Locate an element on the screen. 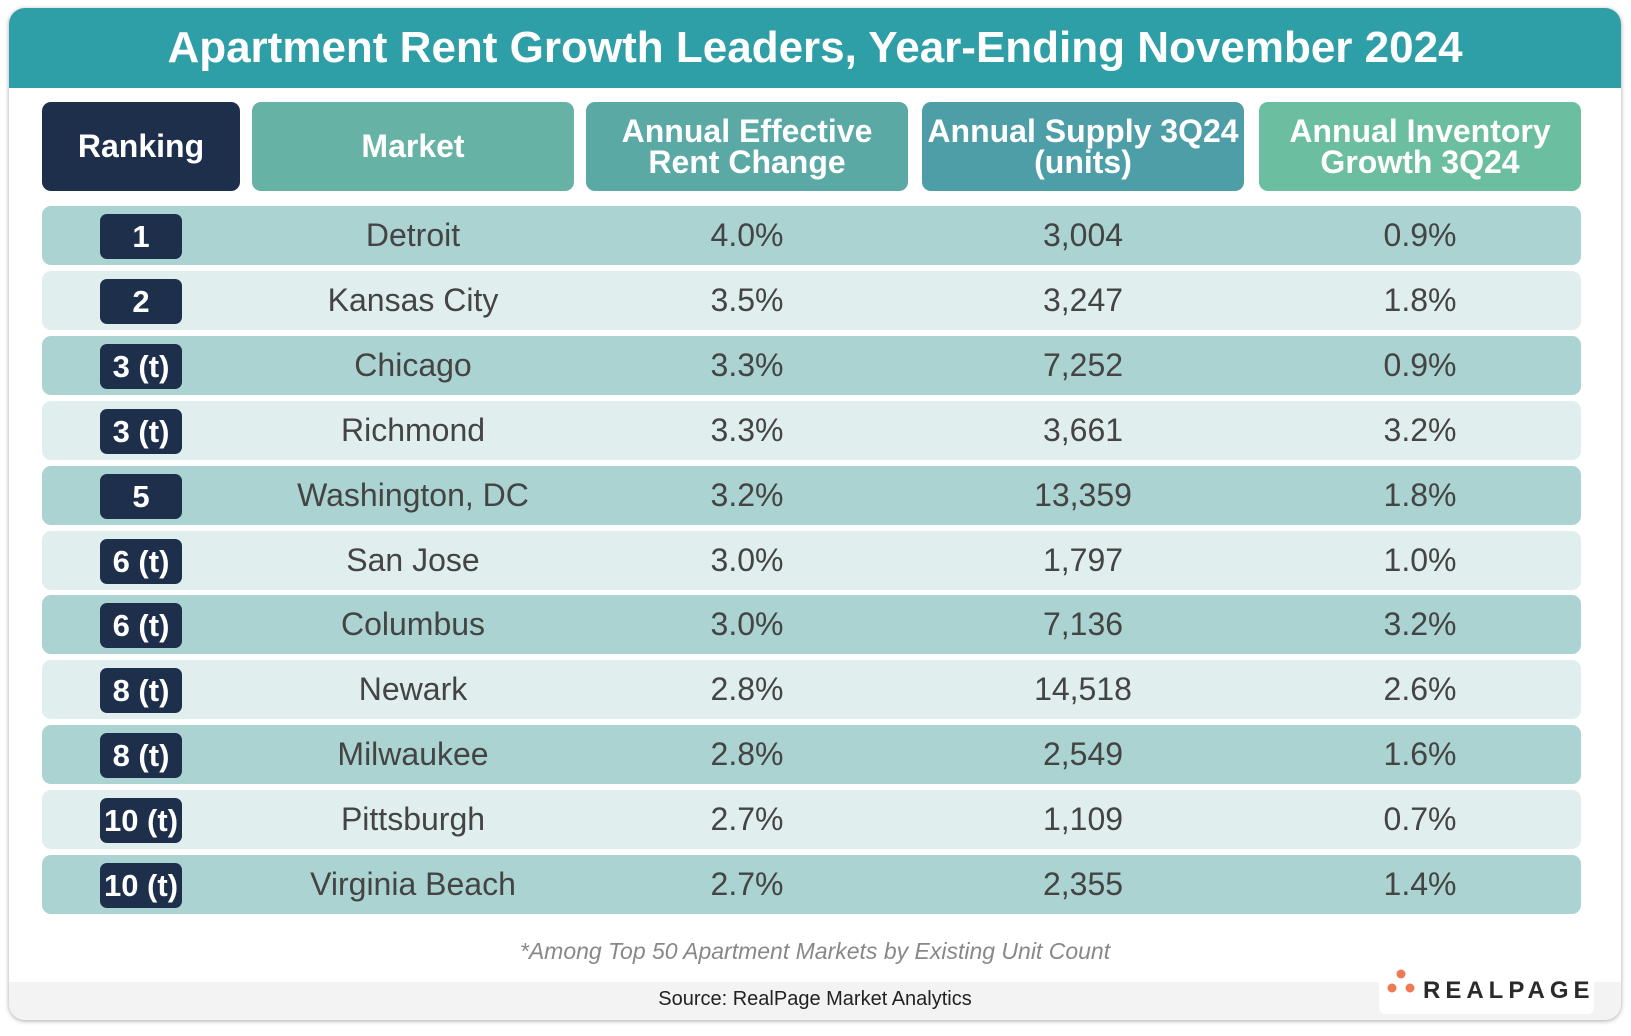 The image size is (1631, 1036). rent-change-cell: 3.5% is located at coordinates (747, 299).